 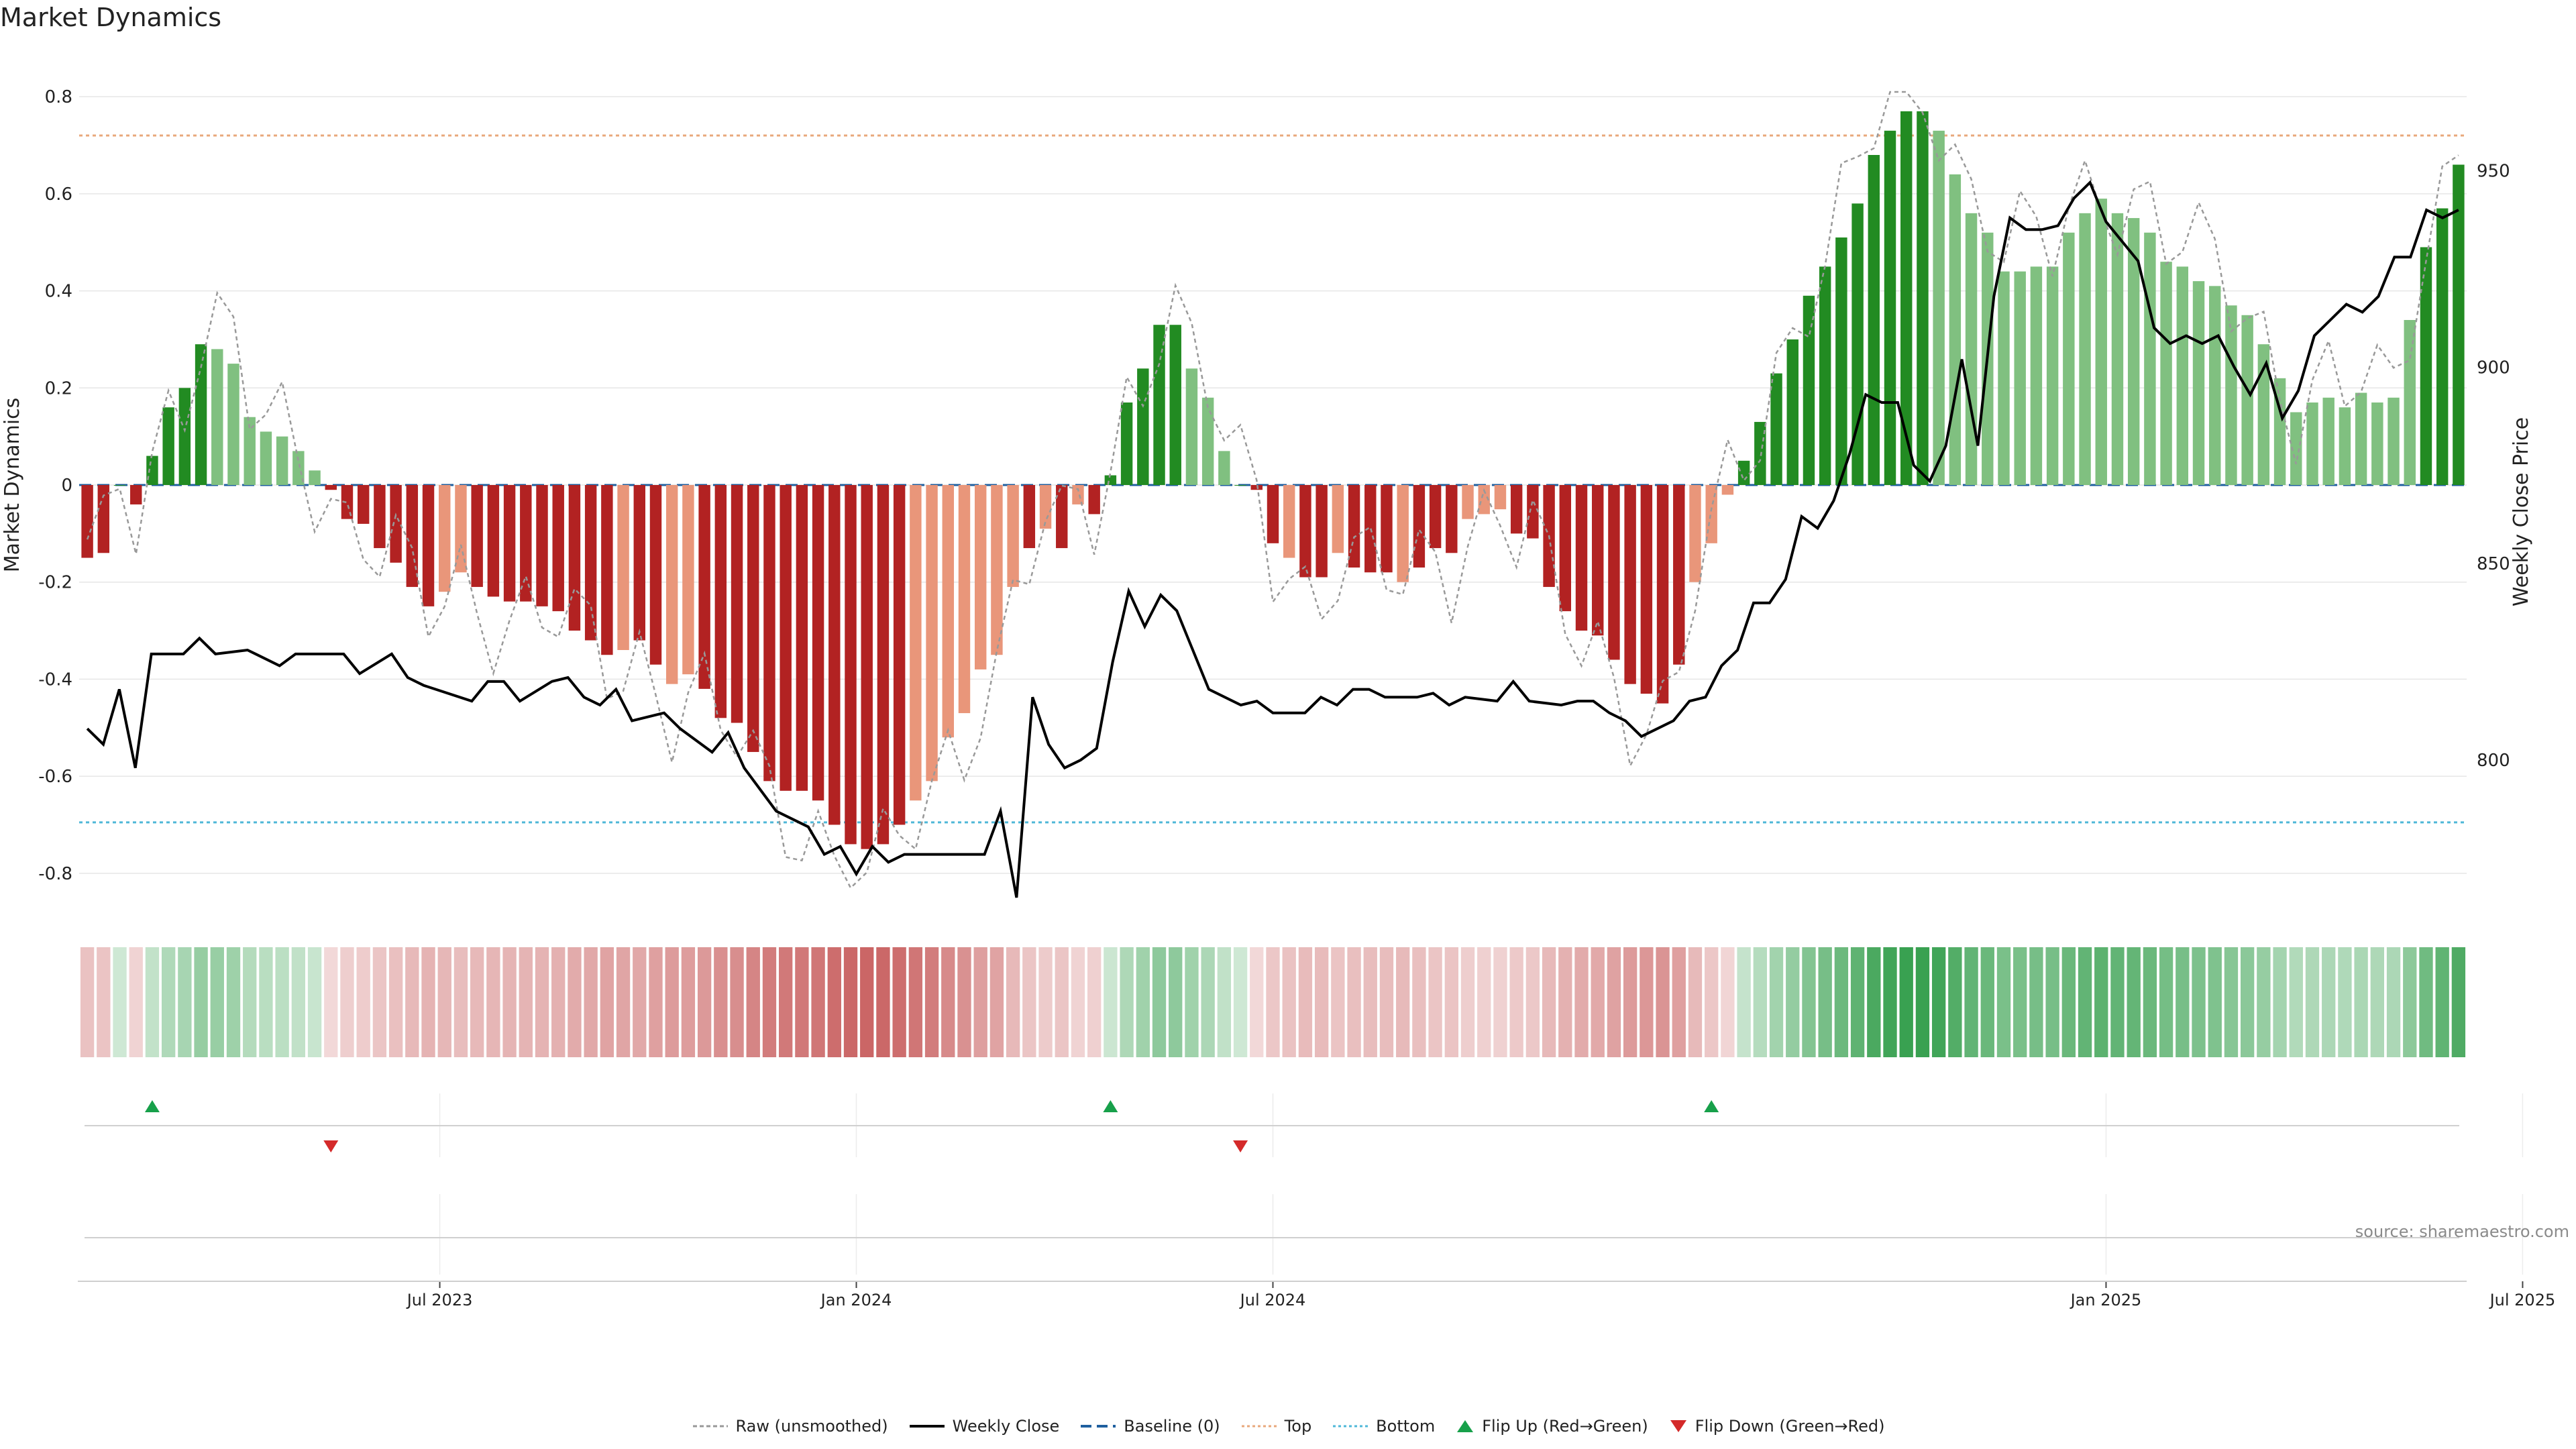 What do you see at coordinates (1006, 1426) in the screenshot?
I see `legend-close-label: Weekly Close` at bounding box center [1006, 1426].